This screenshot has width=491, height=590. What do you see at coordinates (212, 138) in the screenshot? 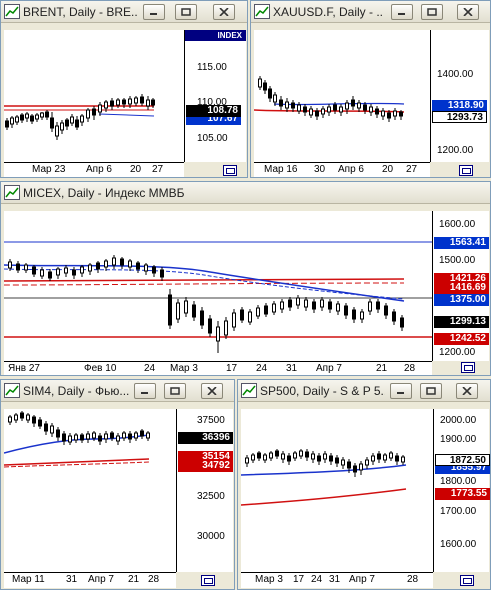
I see `y-tick: 105.00` at bounding box center [212, 138].